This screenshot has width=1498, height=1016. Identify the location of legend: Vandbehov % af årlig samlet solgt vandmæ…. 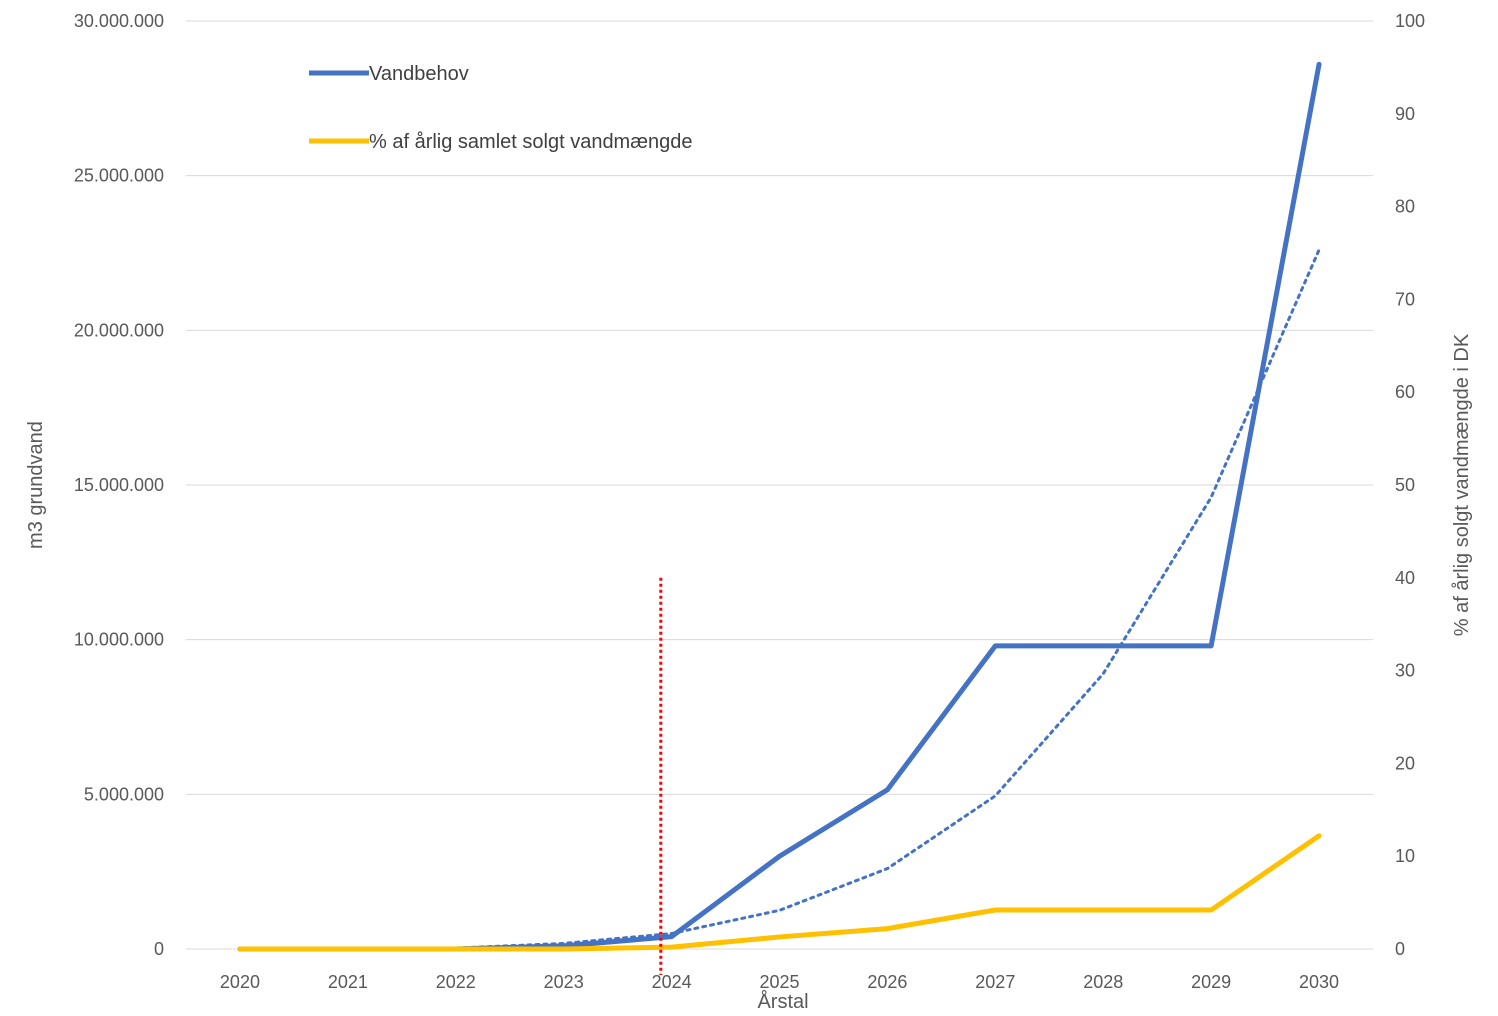
(501, 108).